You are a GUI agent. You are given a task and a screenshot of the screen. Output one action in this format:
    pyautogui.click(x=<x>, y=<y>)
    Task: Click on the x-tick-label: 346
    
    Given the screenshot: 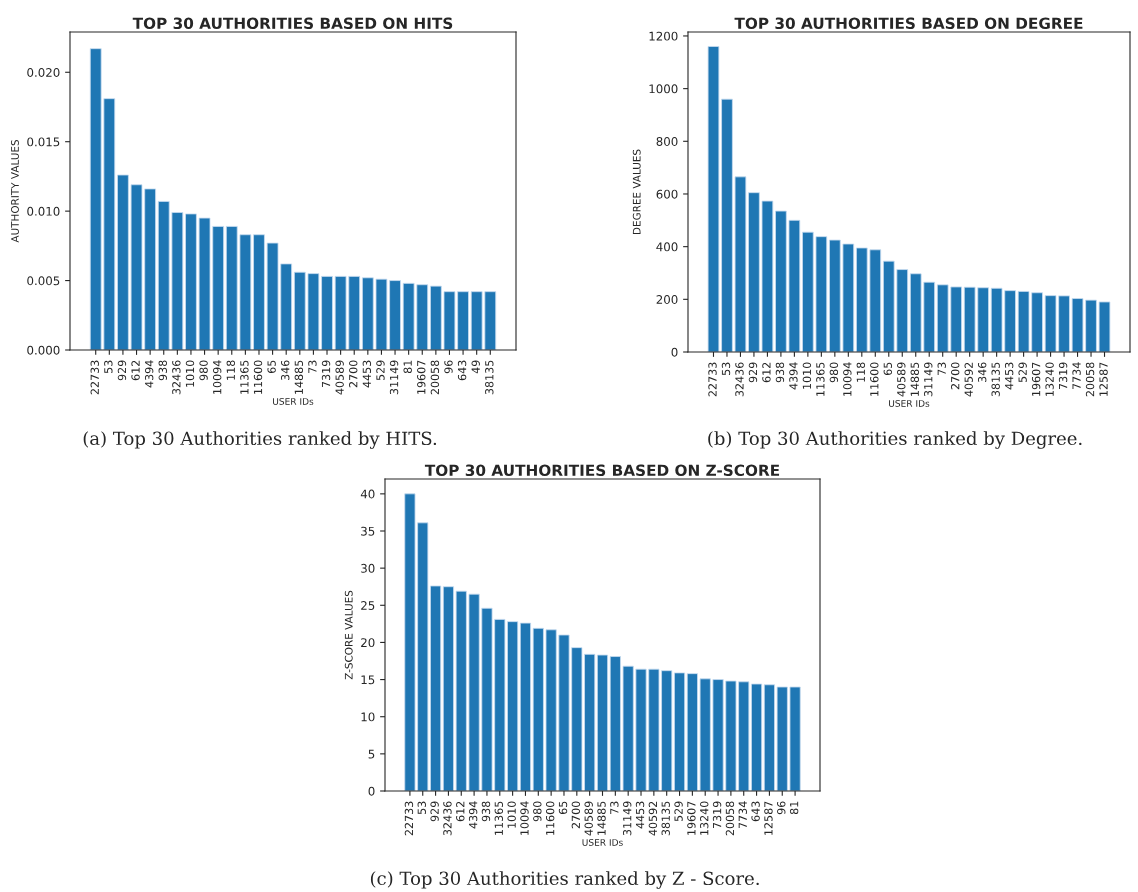 What is the action you would take?
    pyautogui.click(x=982, y=372)
    